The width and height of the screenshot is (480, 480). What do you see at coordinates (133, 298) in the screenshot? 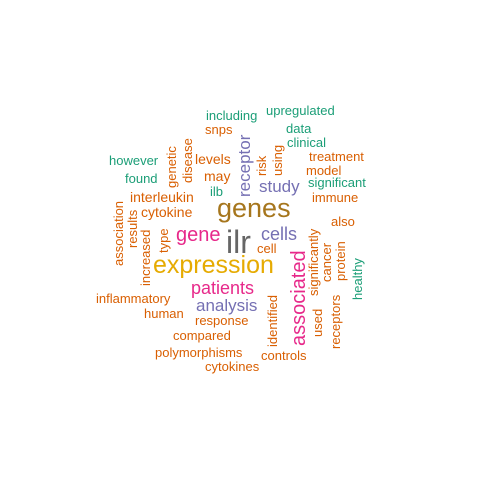
I see `word-inflammatory: inflammatory` at bounding box center [133, 298].